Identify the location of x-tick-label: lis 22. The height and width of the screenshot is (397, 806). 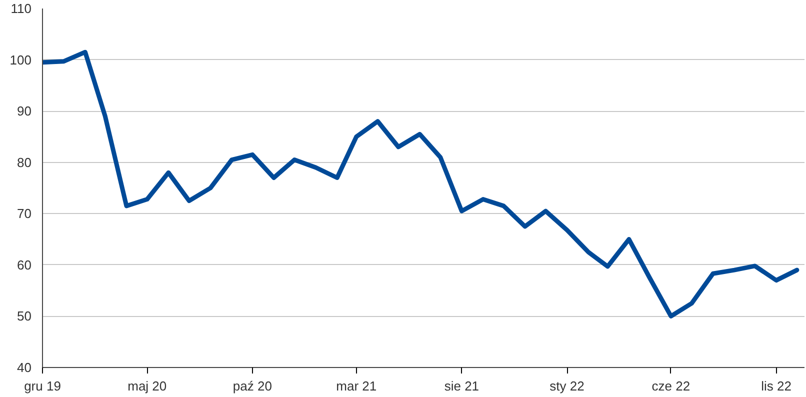
(776, 386).